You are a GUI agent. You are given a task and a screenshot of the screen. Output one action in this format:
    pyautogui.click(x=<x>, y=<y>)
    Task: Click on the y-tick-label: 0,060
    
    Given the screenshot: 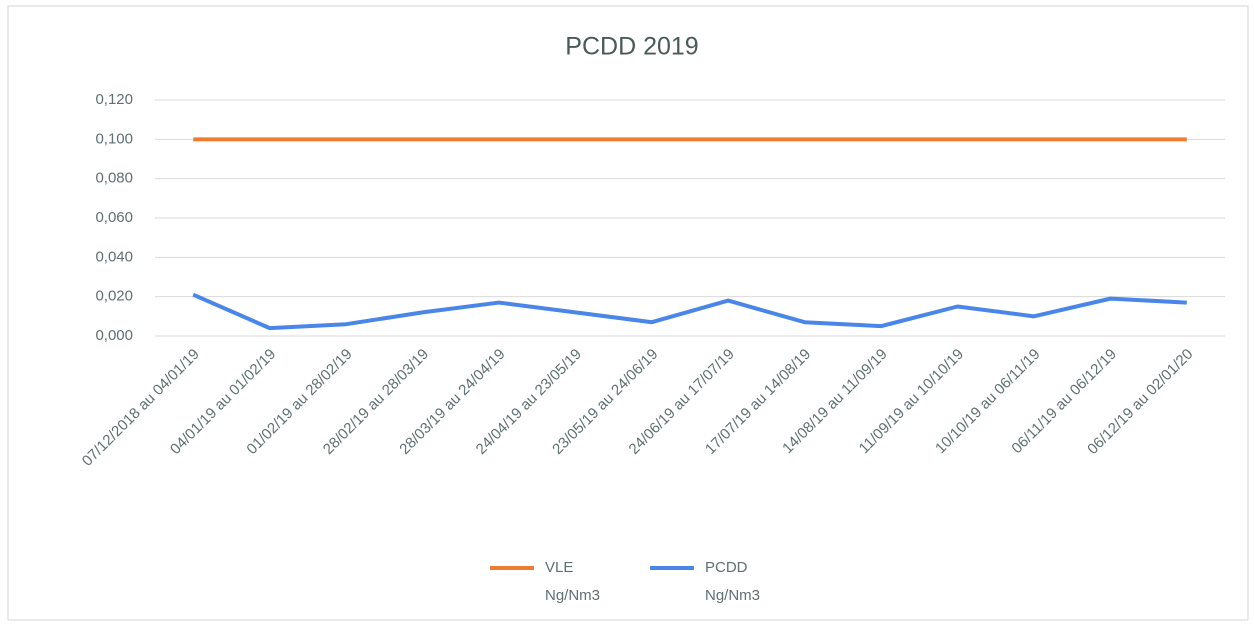 What is the action you would take?
    pyautogui.click(x=114, y=217)
    